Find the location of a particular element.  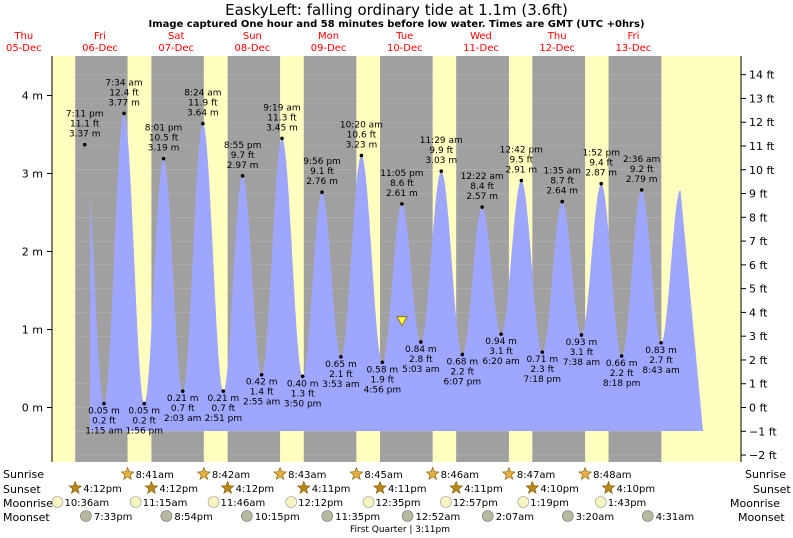

high-tide-m: 2.97 m is located at coordinates (243, 166).